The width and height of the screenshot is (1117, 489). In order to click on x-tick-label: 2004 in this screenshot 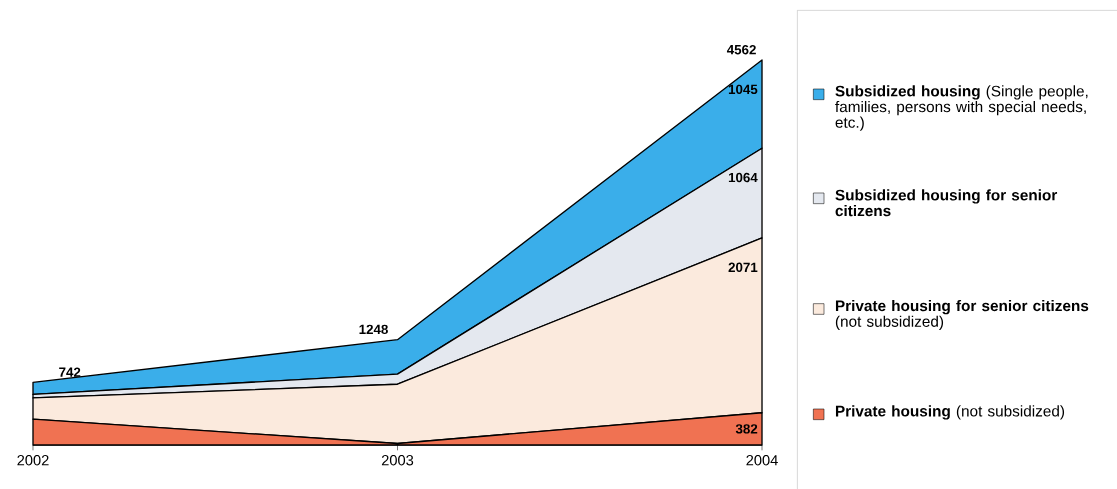, I will do `click(762, 460)`.